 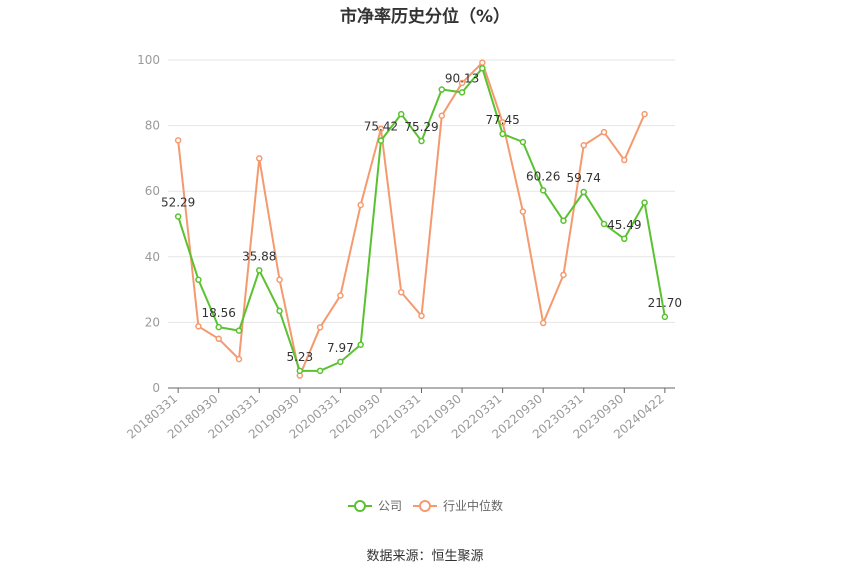 I want to click on source-note: 数据来源：恒生聚源, so click(x=425, y=556).